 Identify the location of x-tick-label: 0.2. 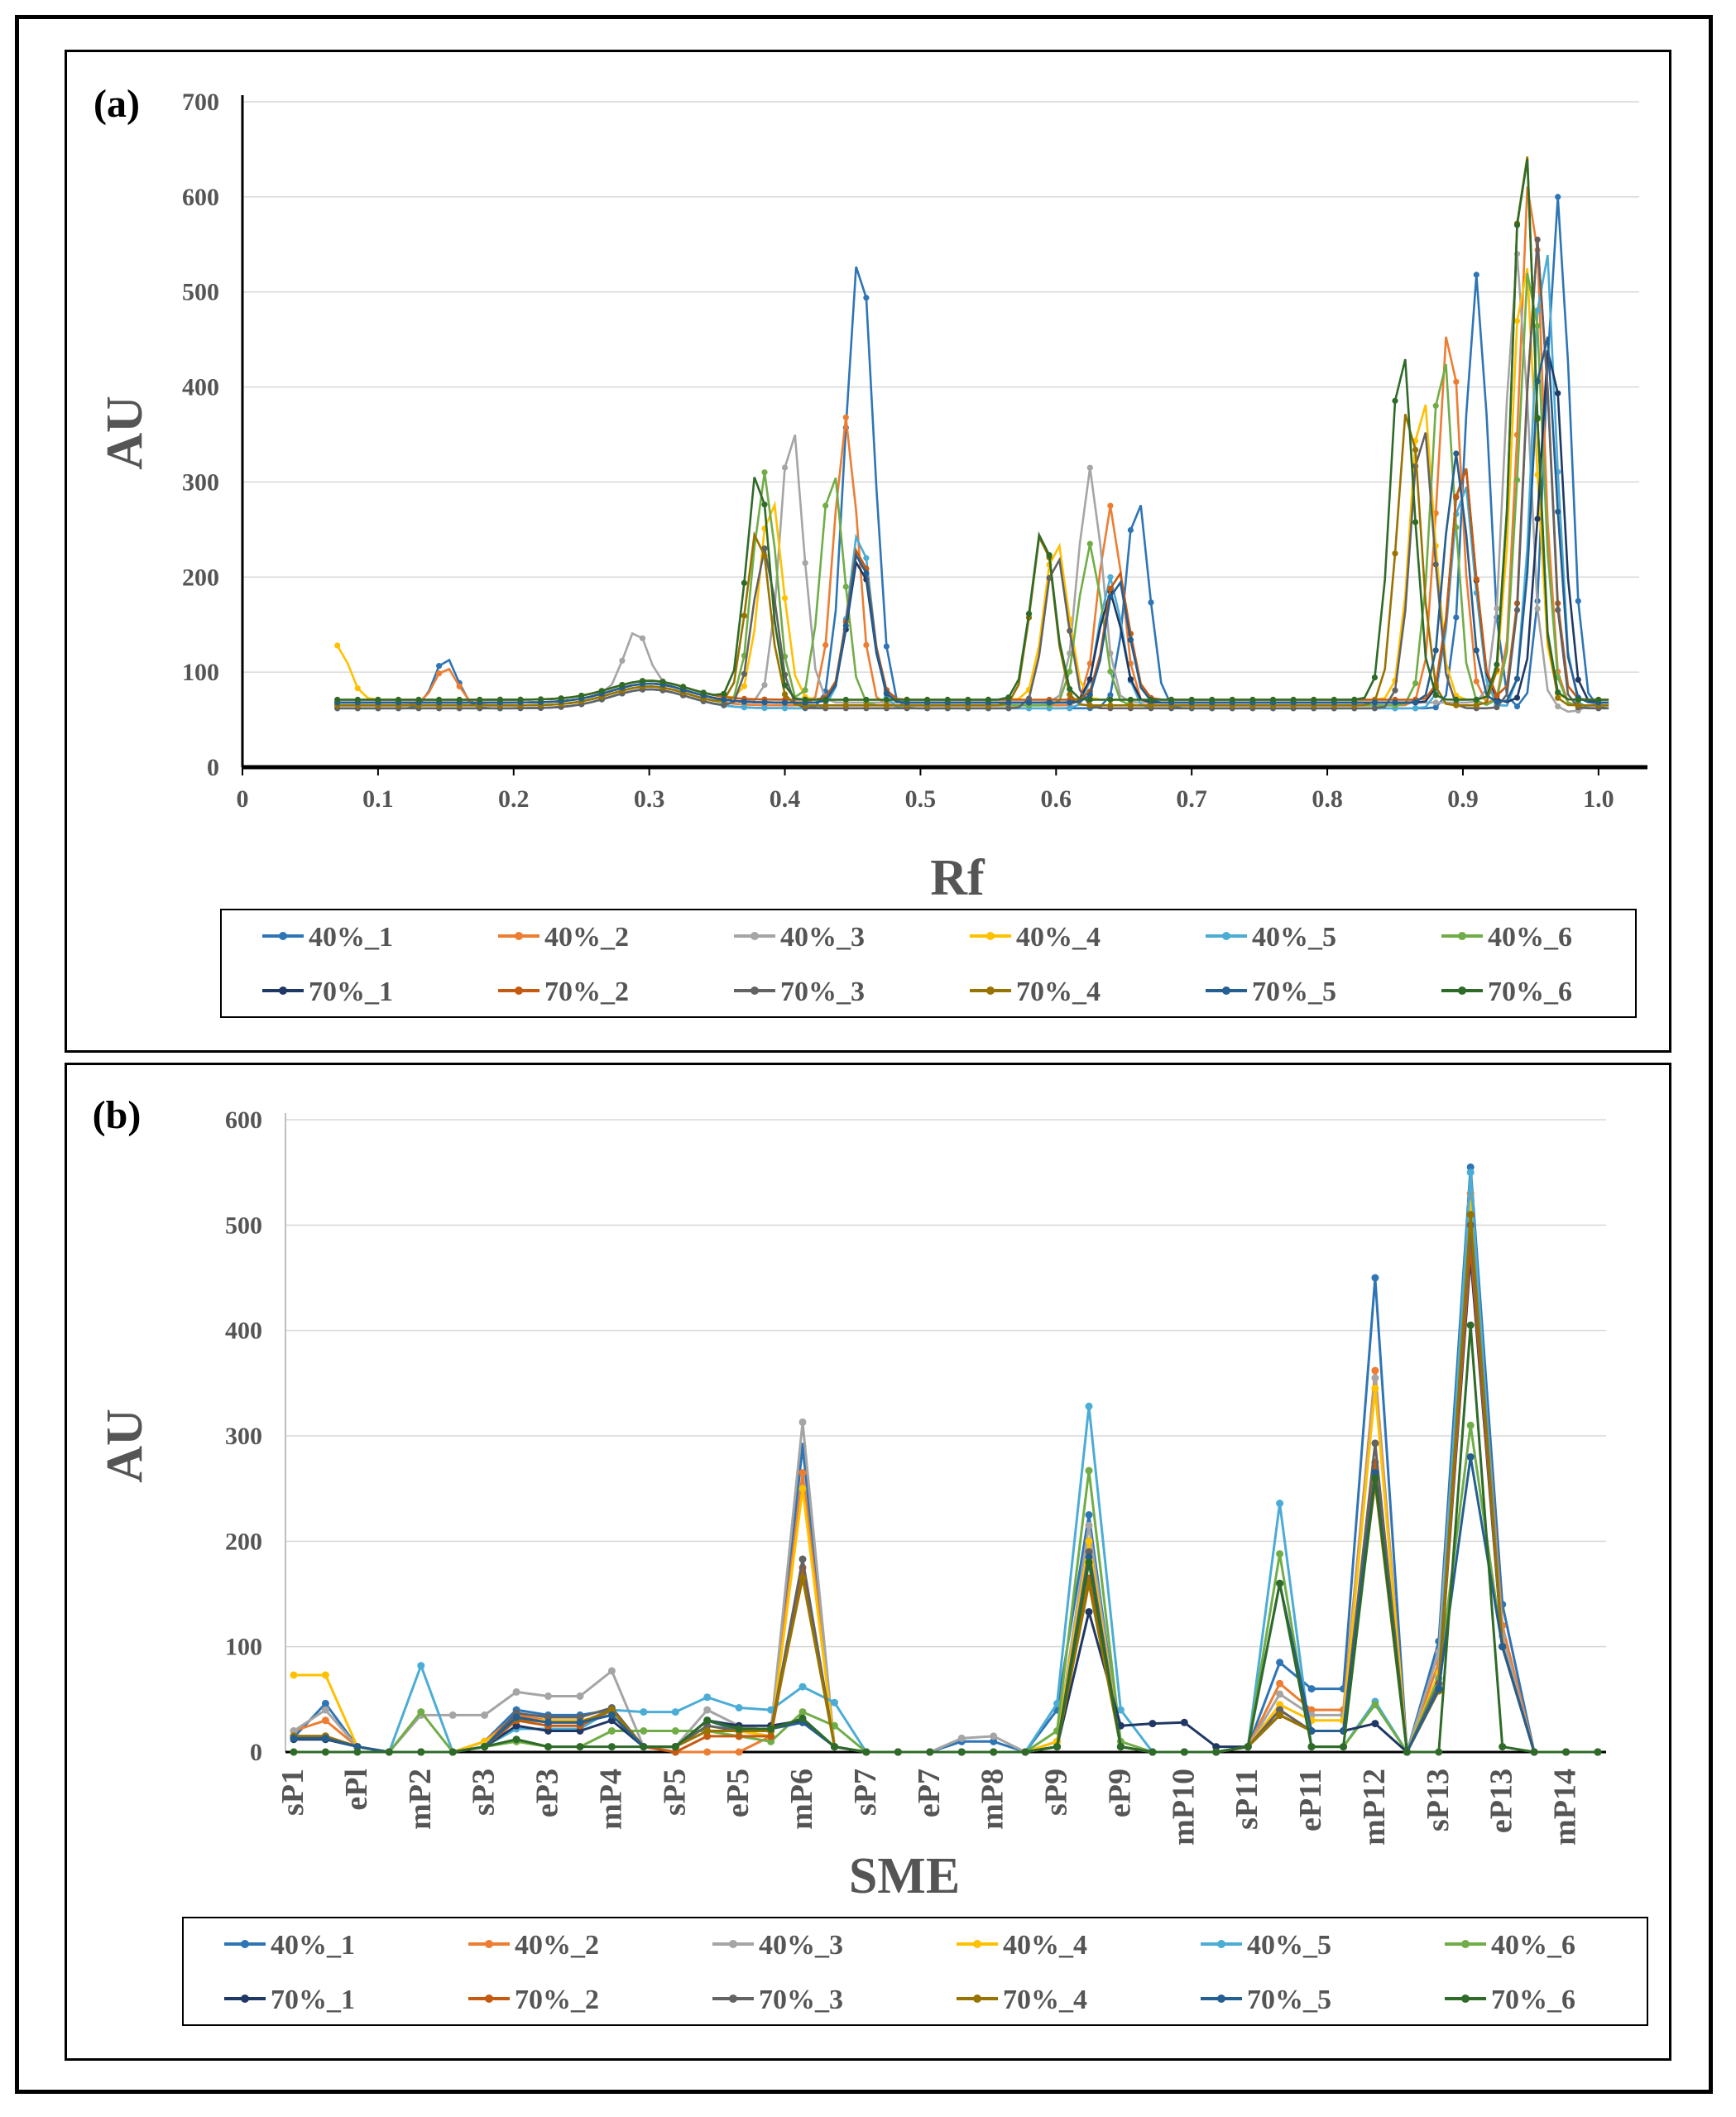
(514, 799).